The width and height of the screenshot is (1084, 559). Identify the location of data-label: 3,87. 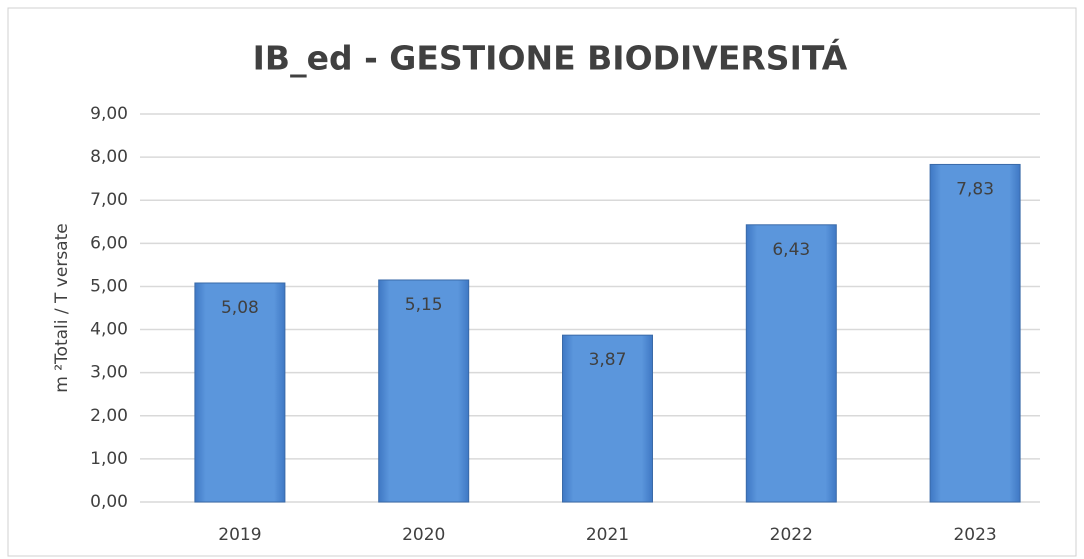
(608, 360).